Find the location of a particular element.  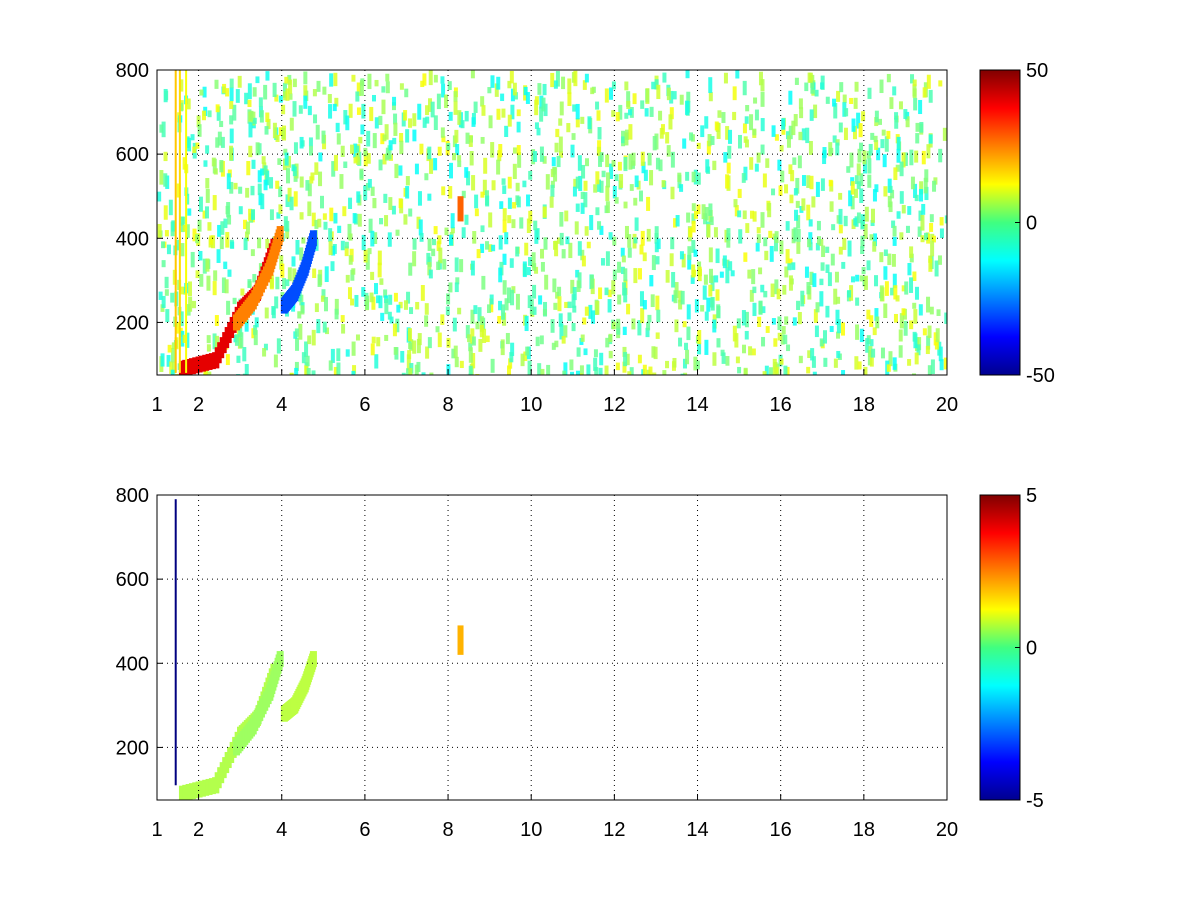

bottom-x-tick-label: 16 is located at coordinates (781, 830).